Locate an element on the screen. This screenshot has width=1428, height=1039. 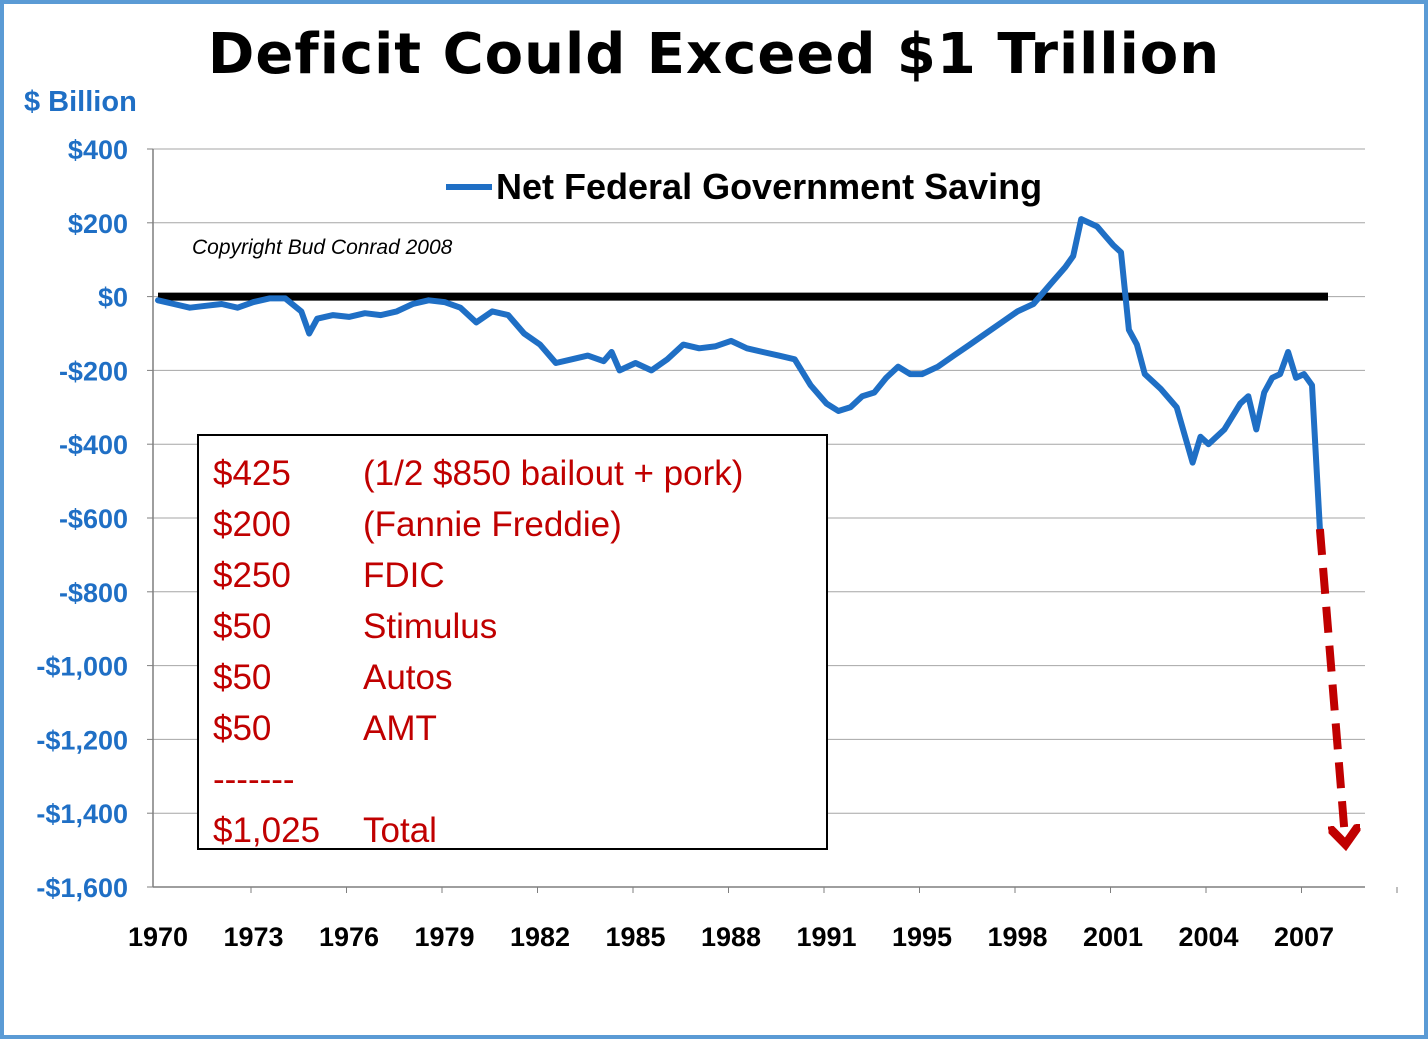
y-tick-label: $400 is located at coordinates (98, 150).